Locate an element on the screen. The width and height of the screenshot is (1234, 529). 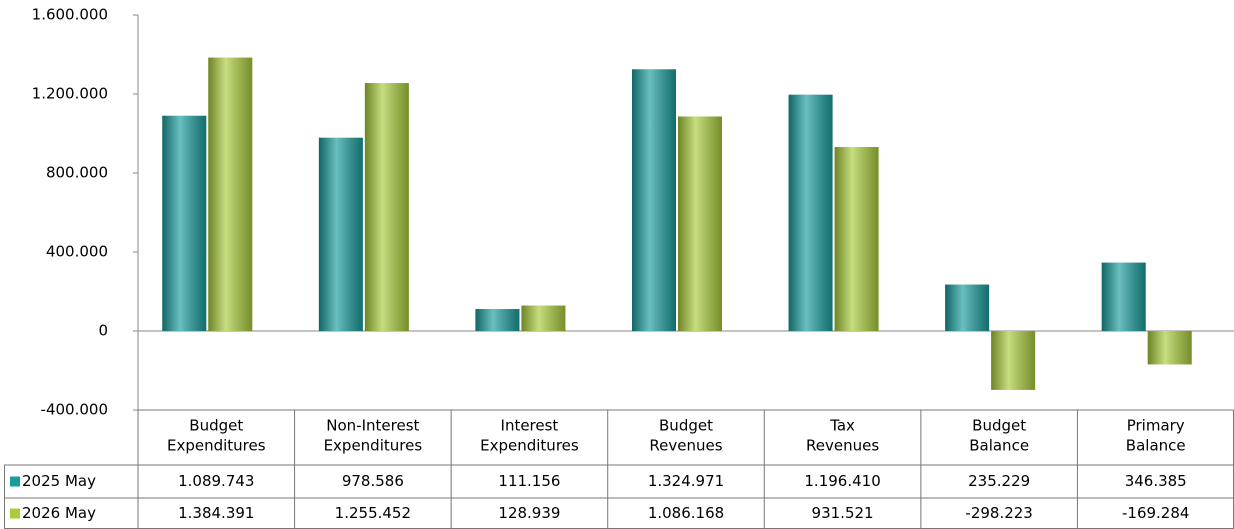
table-value: 1.255.452 is located at coordinates (373, 513).